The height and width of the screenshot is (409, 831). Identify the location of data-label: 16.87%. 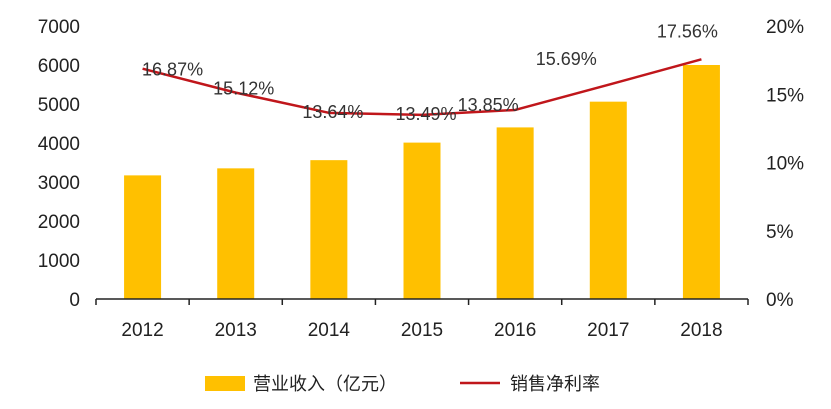
(172, 70).